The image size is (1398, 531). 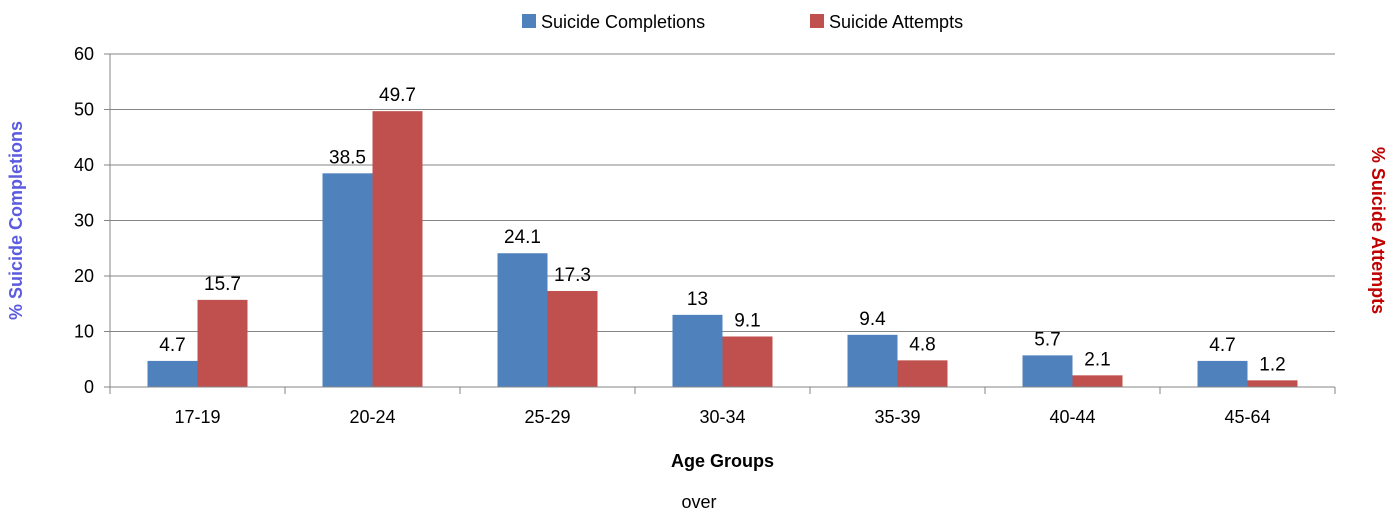 I want to click on right-y-axis-title: % Suicide Attempts, so click(x=1378, y=230).